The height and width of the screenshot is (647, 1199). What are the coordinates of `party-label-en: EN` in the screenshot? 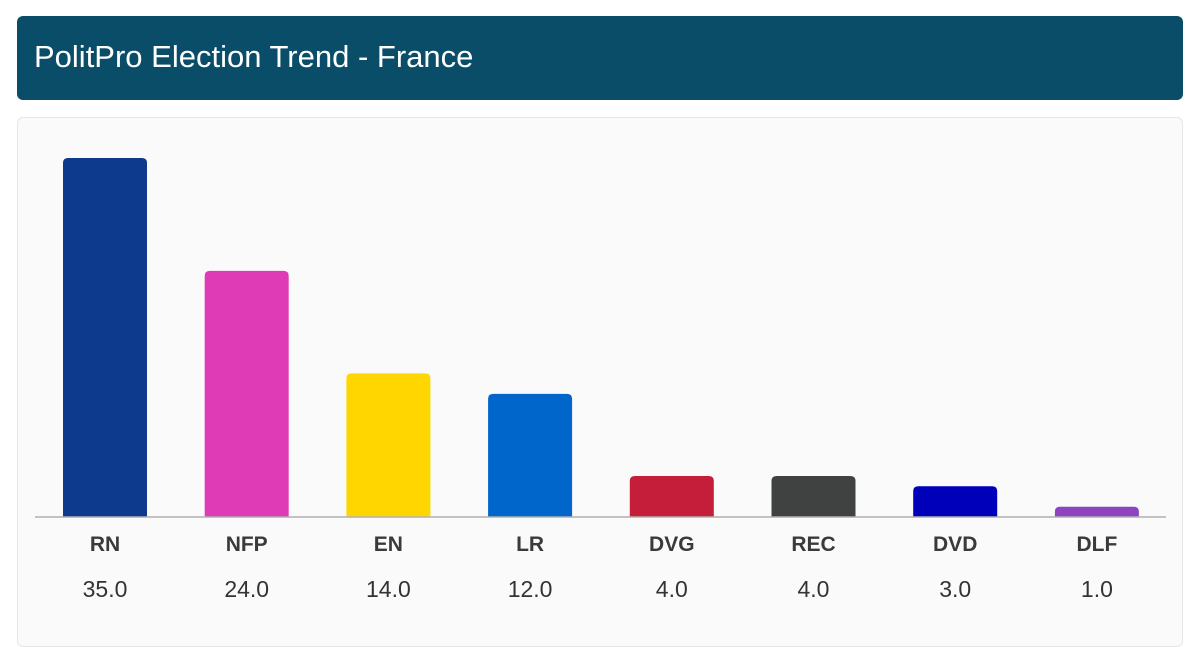 It's located at (388, 544).